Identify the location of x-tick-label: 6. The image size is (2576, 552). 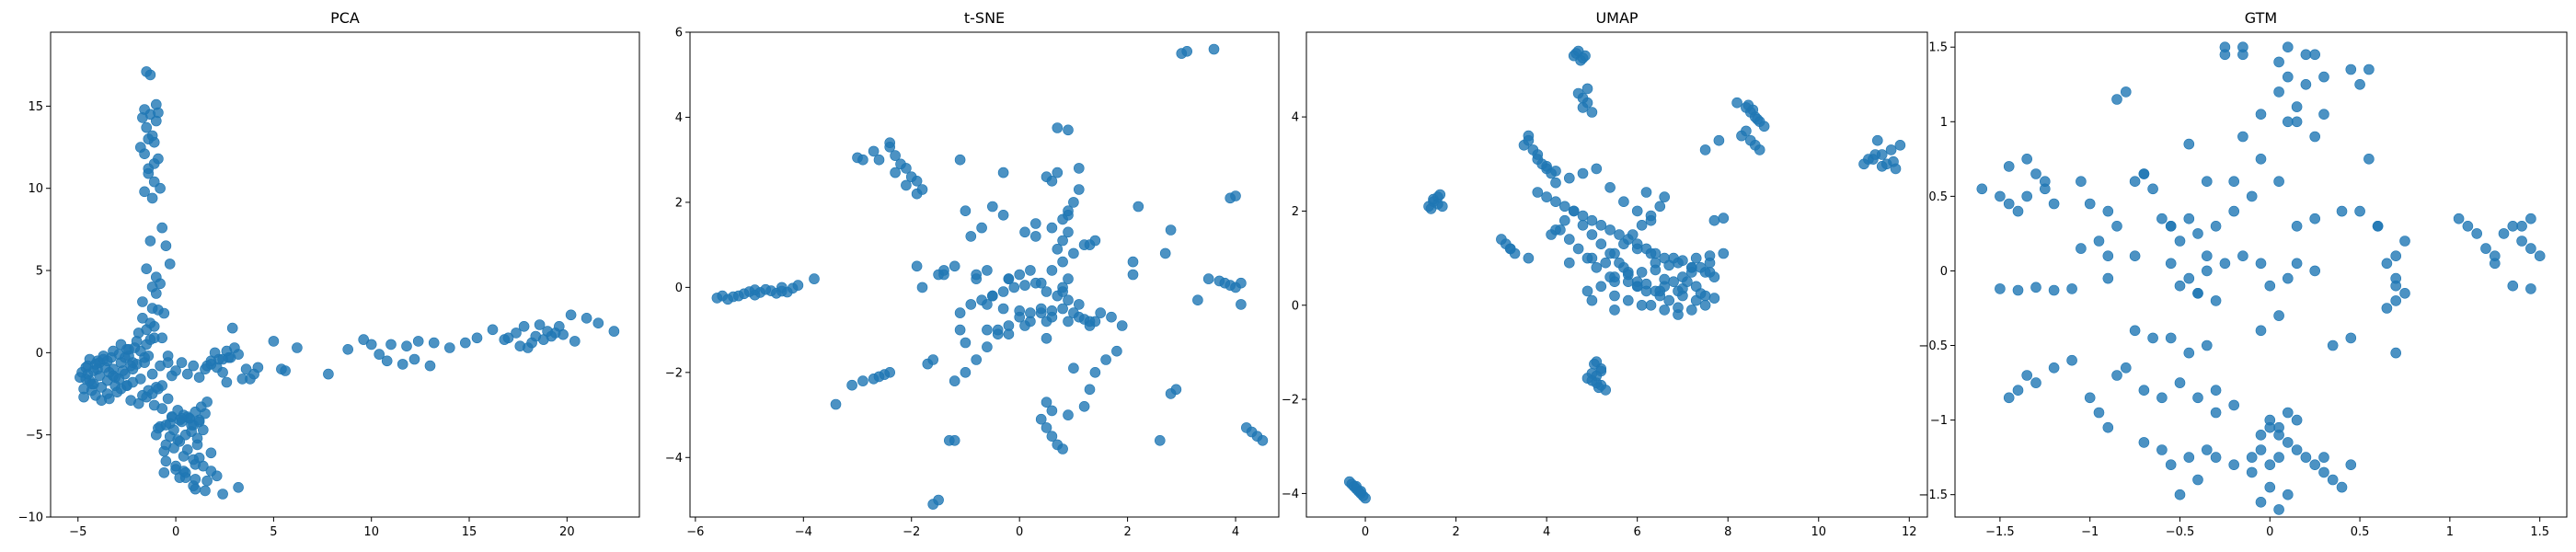
(1637, 532).